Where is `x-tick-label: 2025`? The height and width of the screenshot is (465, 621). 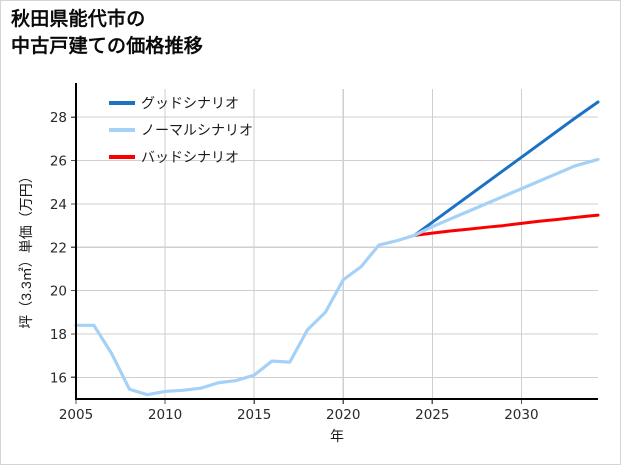
x-tick-label: 2025 is located at coordinates (432, 415).